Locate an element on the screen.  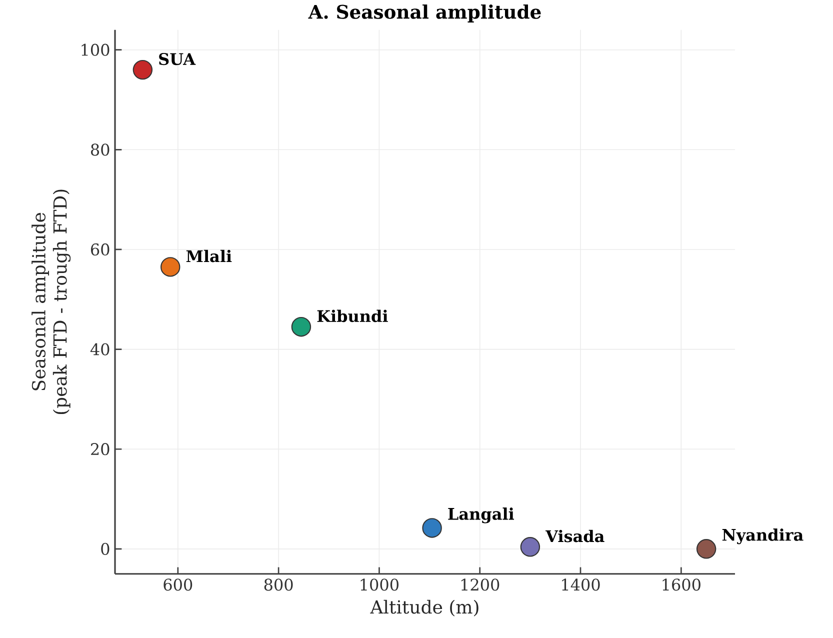
x-tick-label: 1200 is located at coordinates (480, 584).